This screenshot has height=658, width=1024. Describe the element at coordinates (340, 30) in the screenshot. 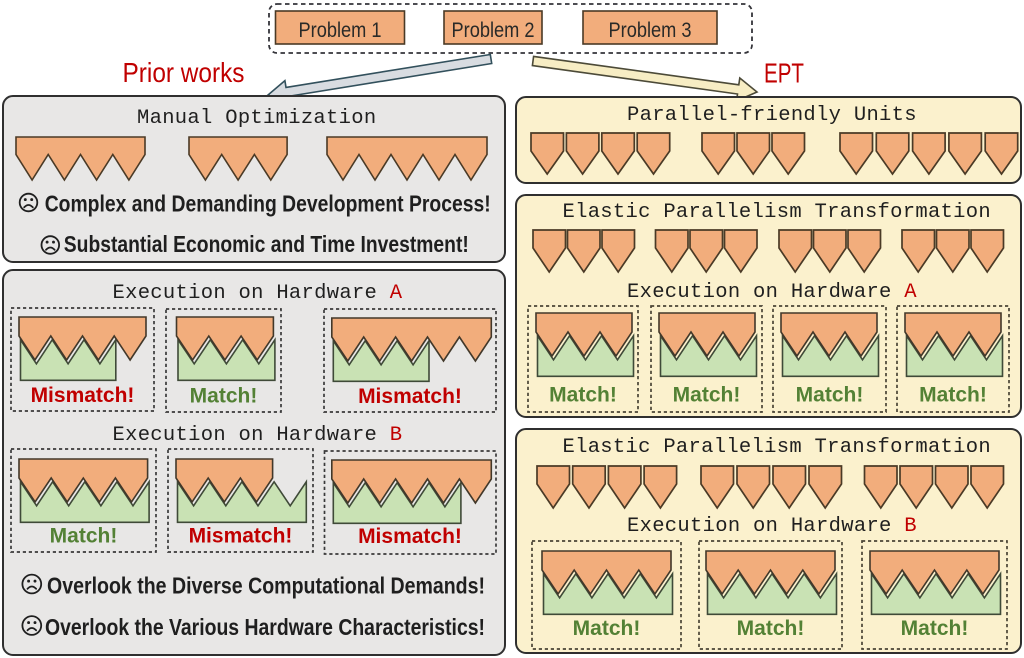

I see `svg-text: Problem 1` at that location.